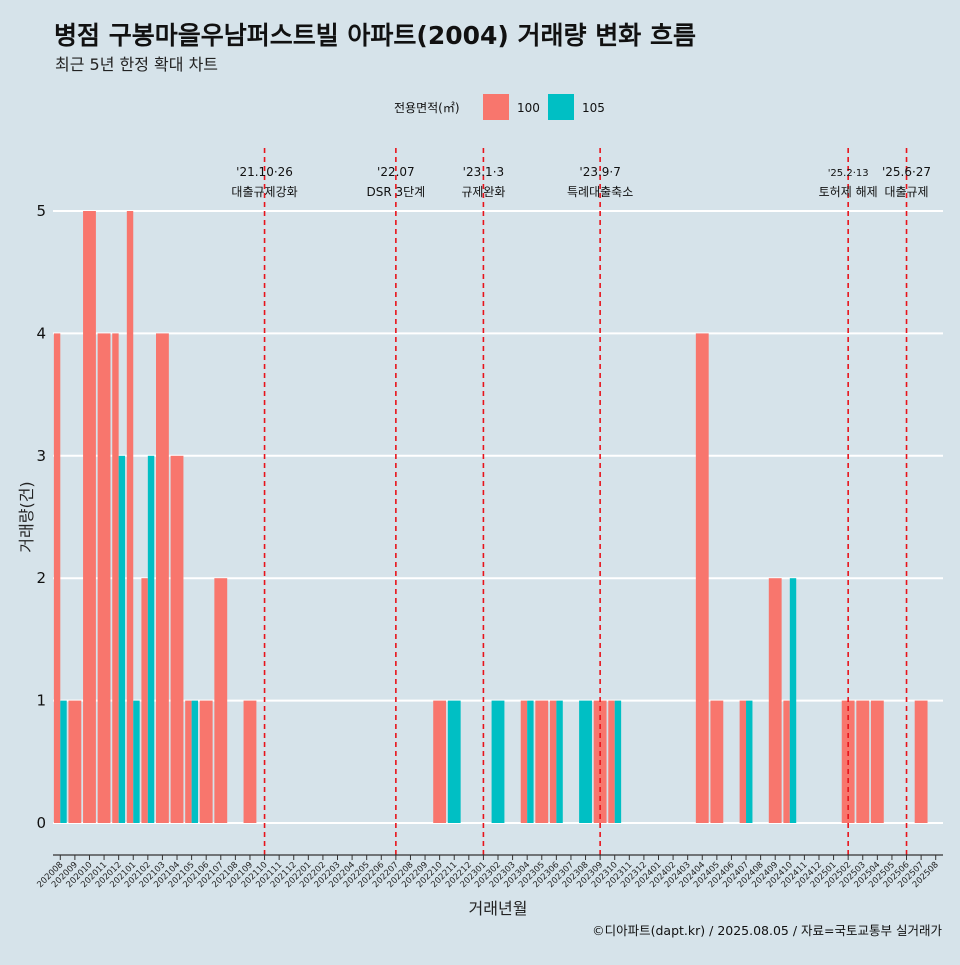 The width and height of the screenshot is (960, 965). I want to click on legend-label-105: 105, so click(593, 108).